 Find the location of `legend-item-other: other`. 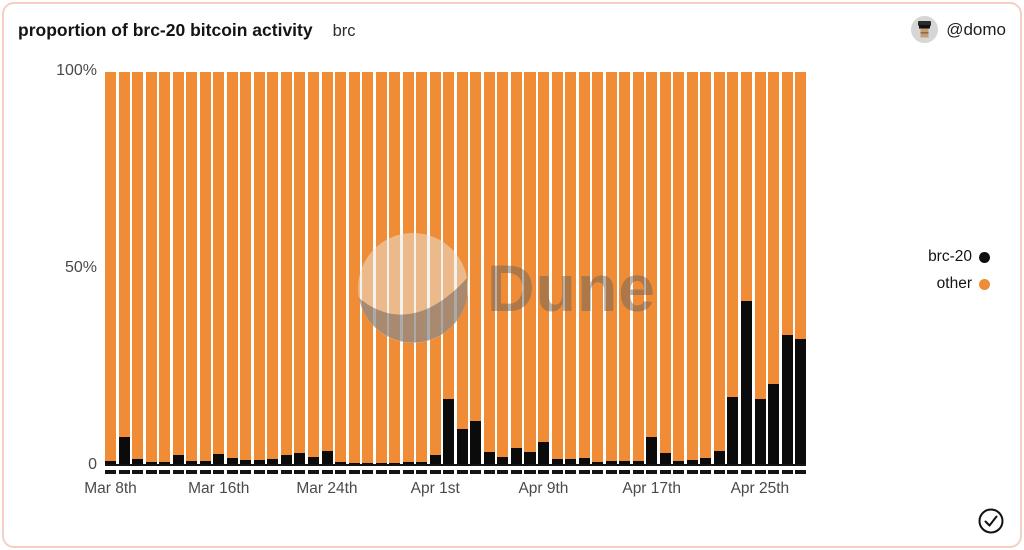

legend-item-other: other is located at coordinates (963, 284).